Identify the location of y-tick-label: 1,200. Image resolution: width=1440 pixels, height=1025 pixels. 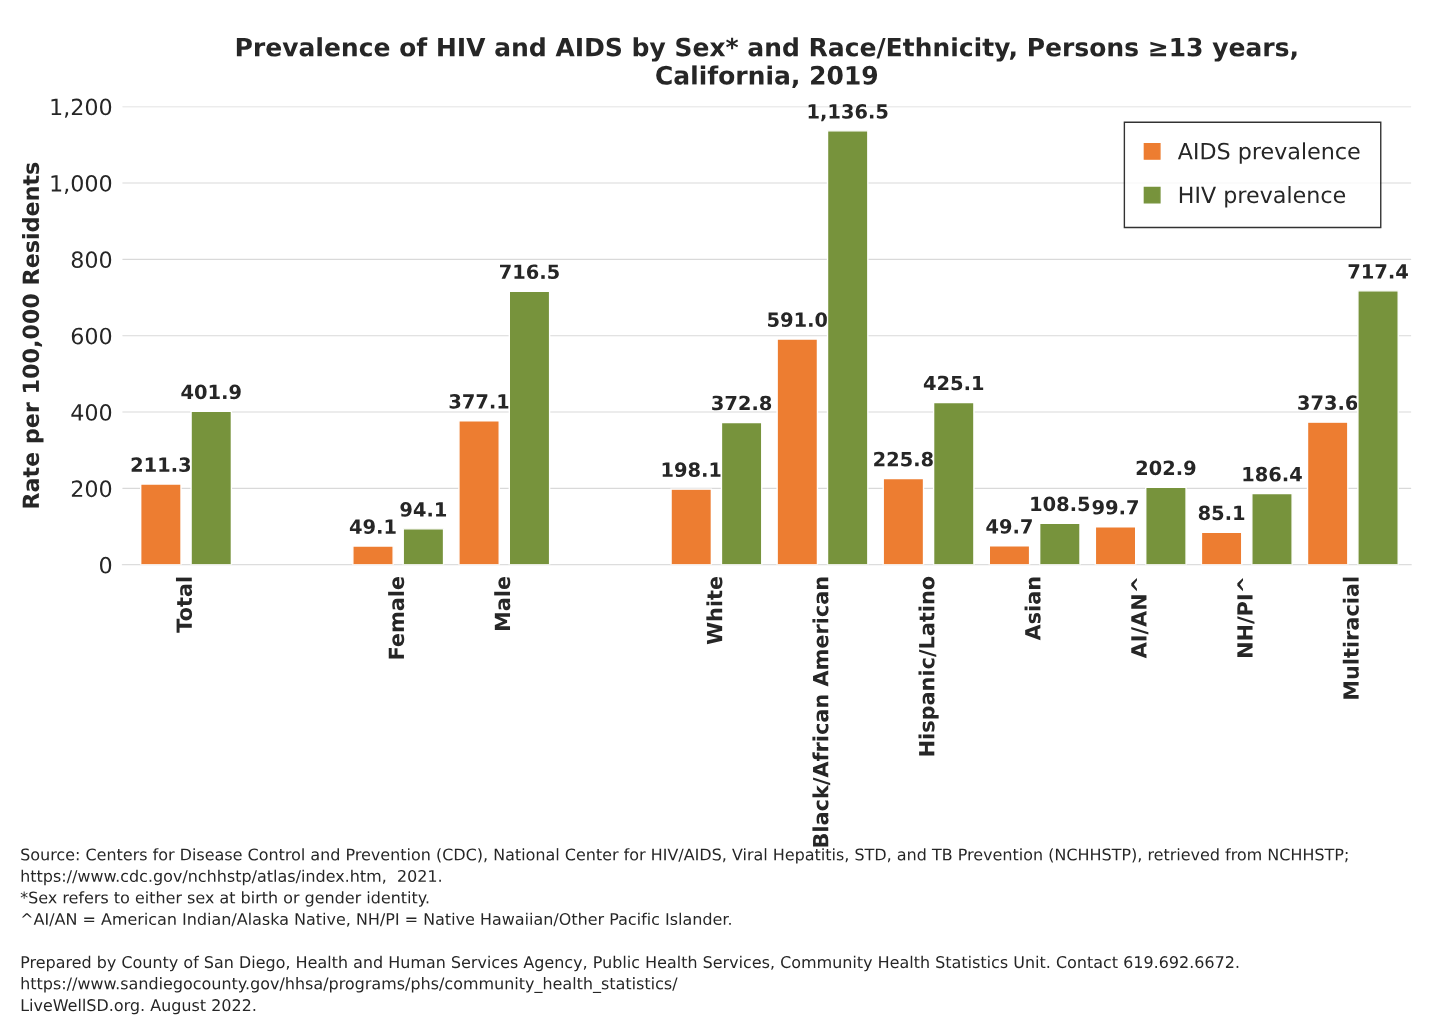
(81, 108).